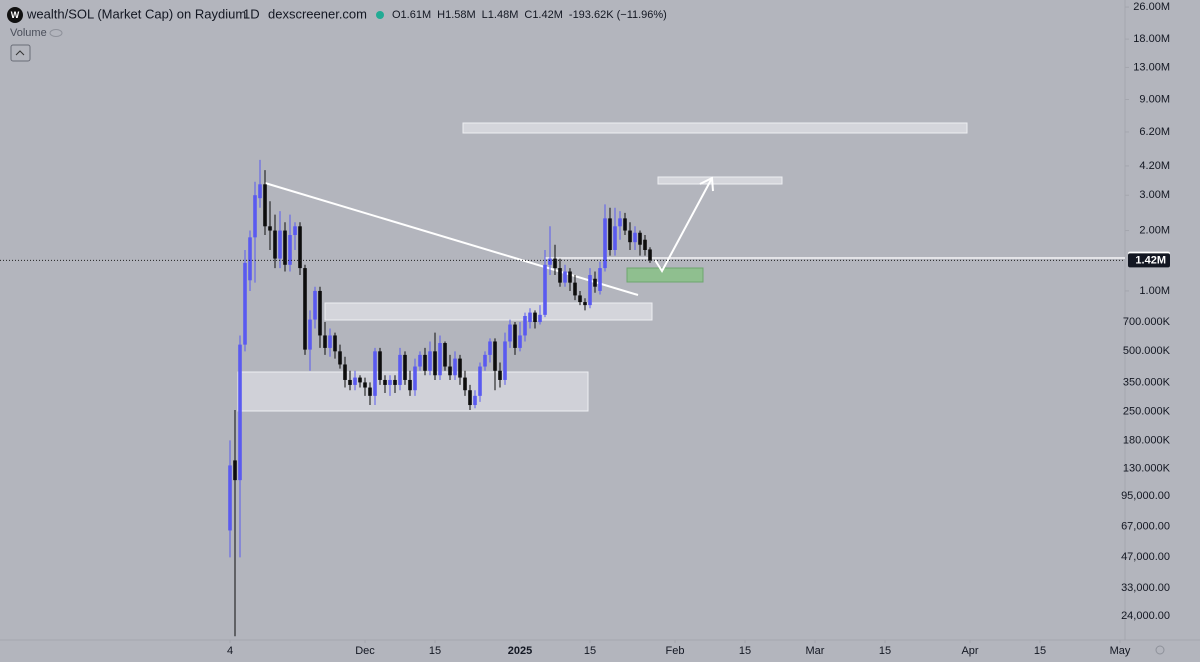  Describe the element at coordinates (456, 15) in the screenshot. I see `legend-value: H1.58M` at that location.